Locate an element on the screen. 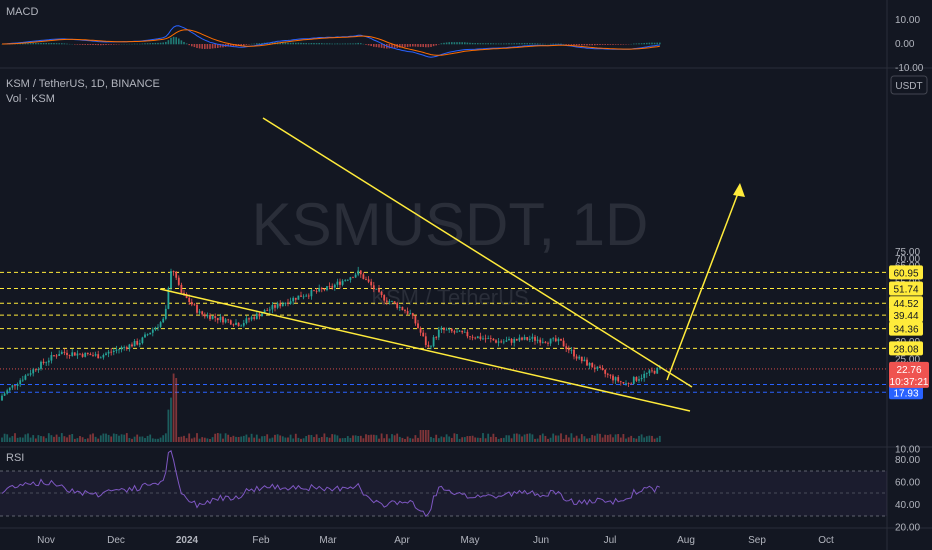 This screenshot has height=550, width=932. volume-bars is located at coordinates (331, 407).